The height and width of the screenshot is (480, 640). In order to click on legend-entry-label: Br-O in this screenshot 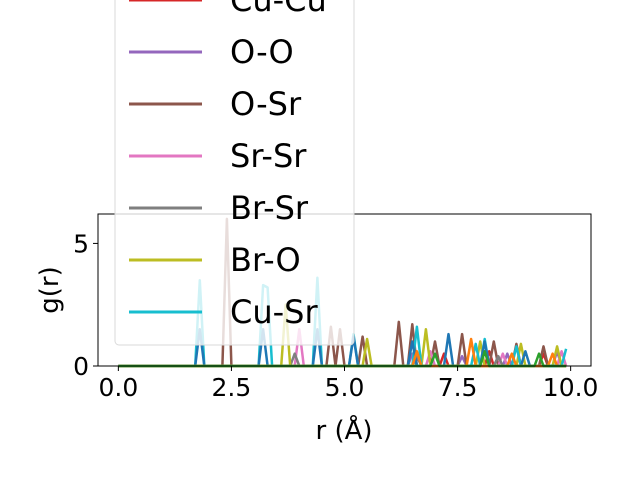, I will do `click(265, 260)`.